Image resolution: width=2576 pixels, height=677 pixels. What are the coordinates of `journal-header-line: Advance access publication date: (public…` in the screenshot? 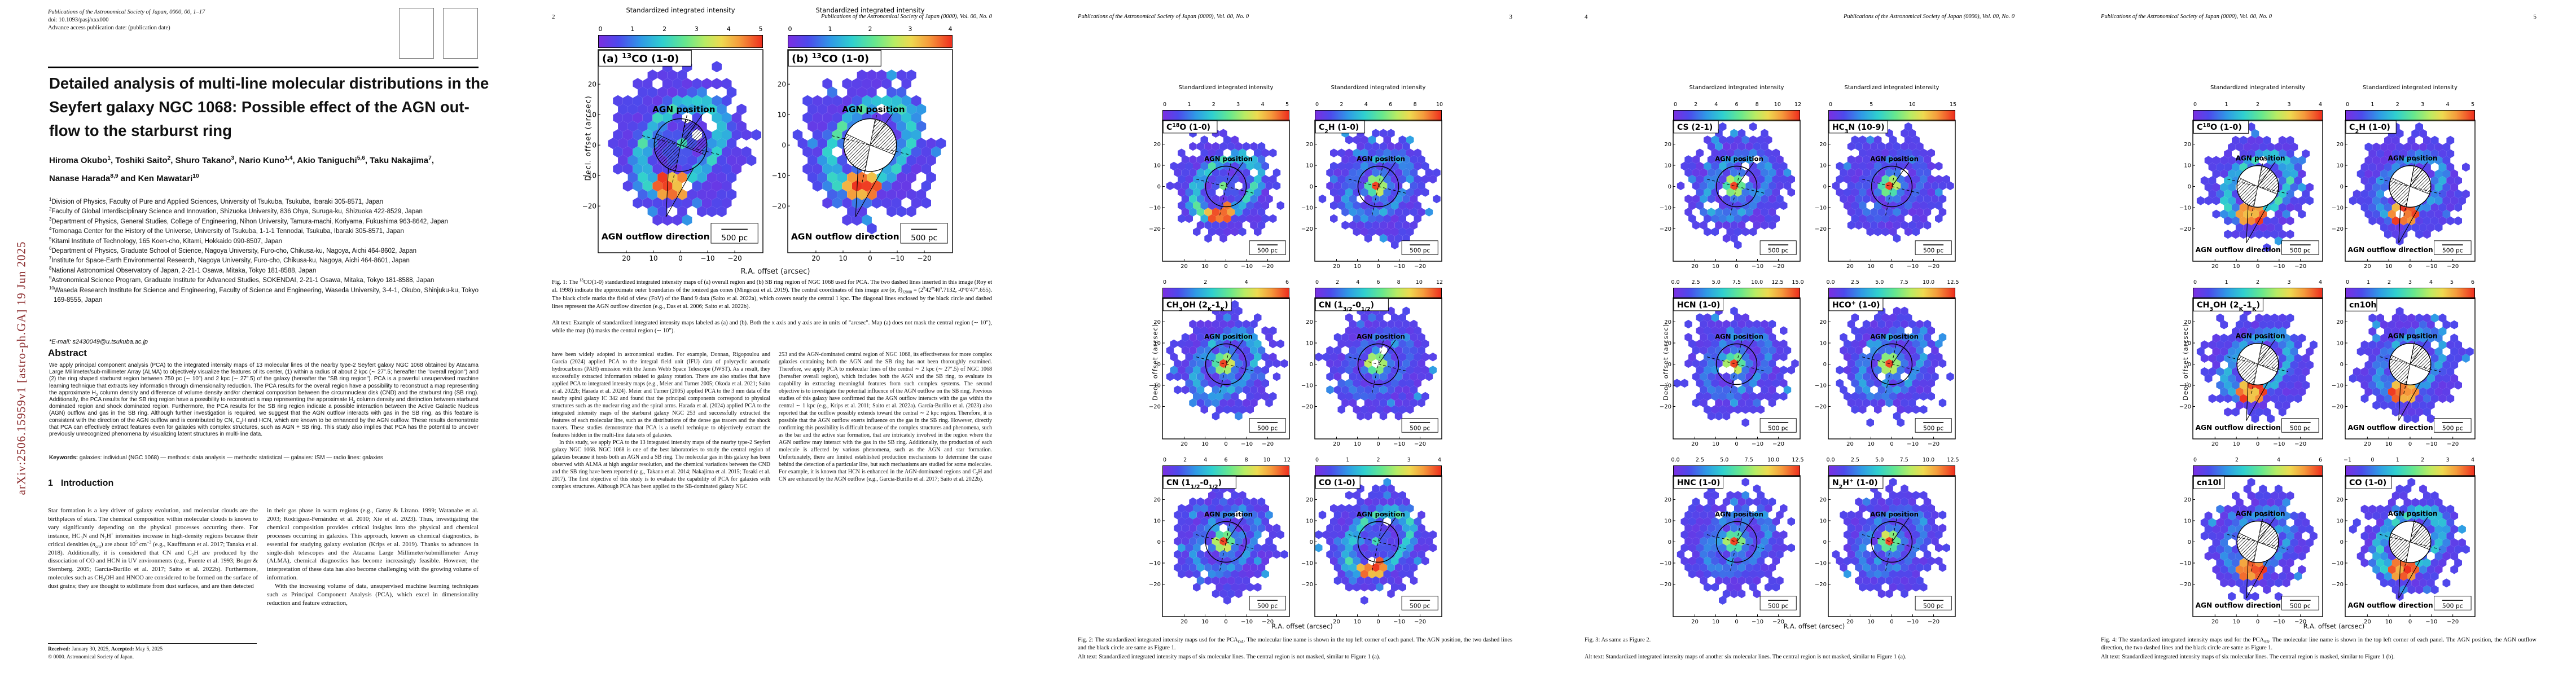 It's located at (109, 28).